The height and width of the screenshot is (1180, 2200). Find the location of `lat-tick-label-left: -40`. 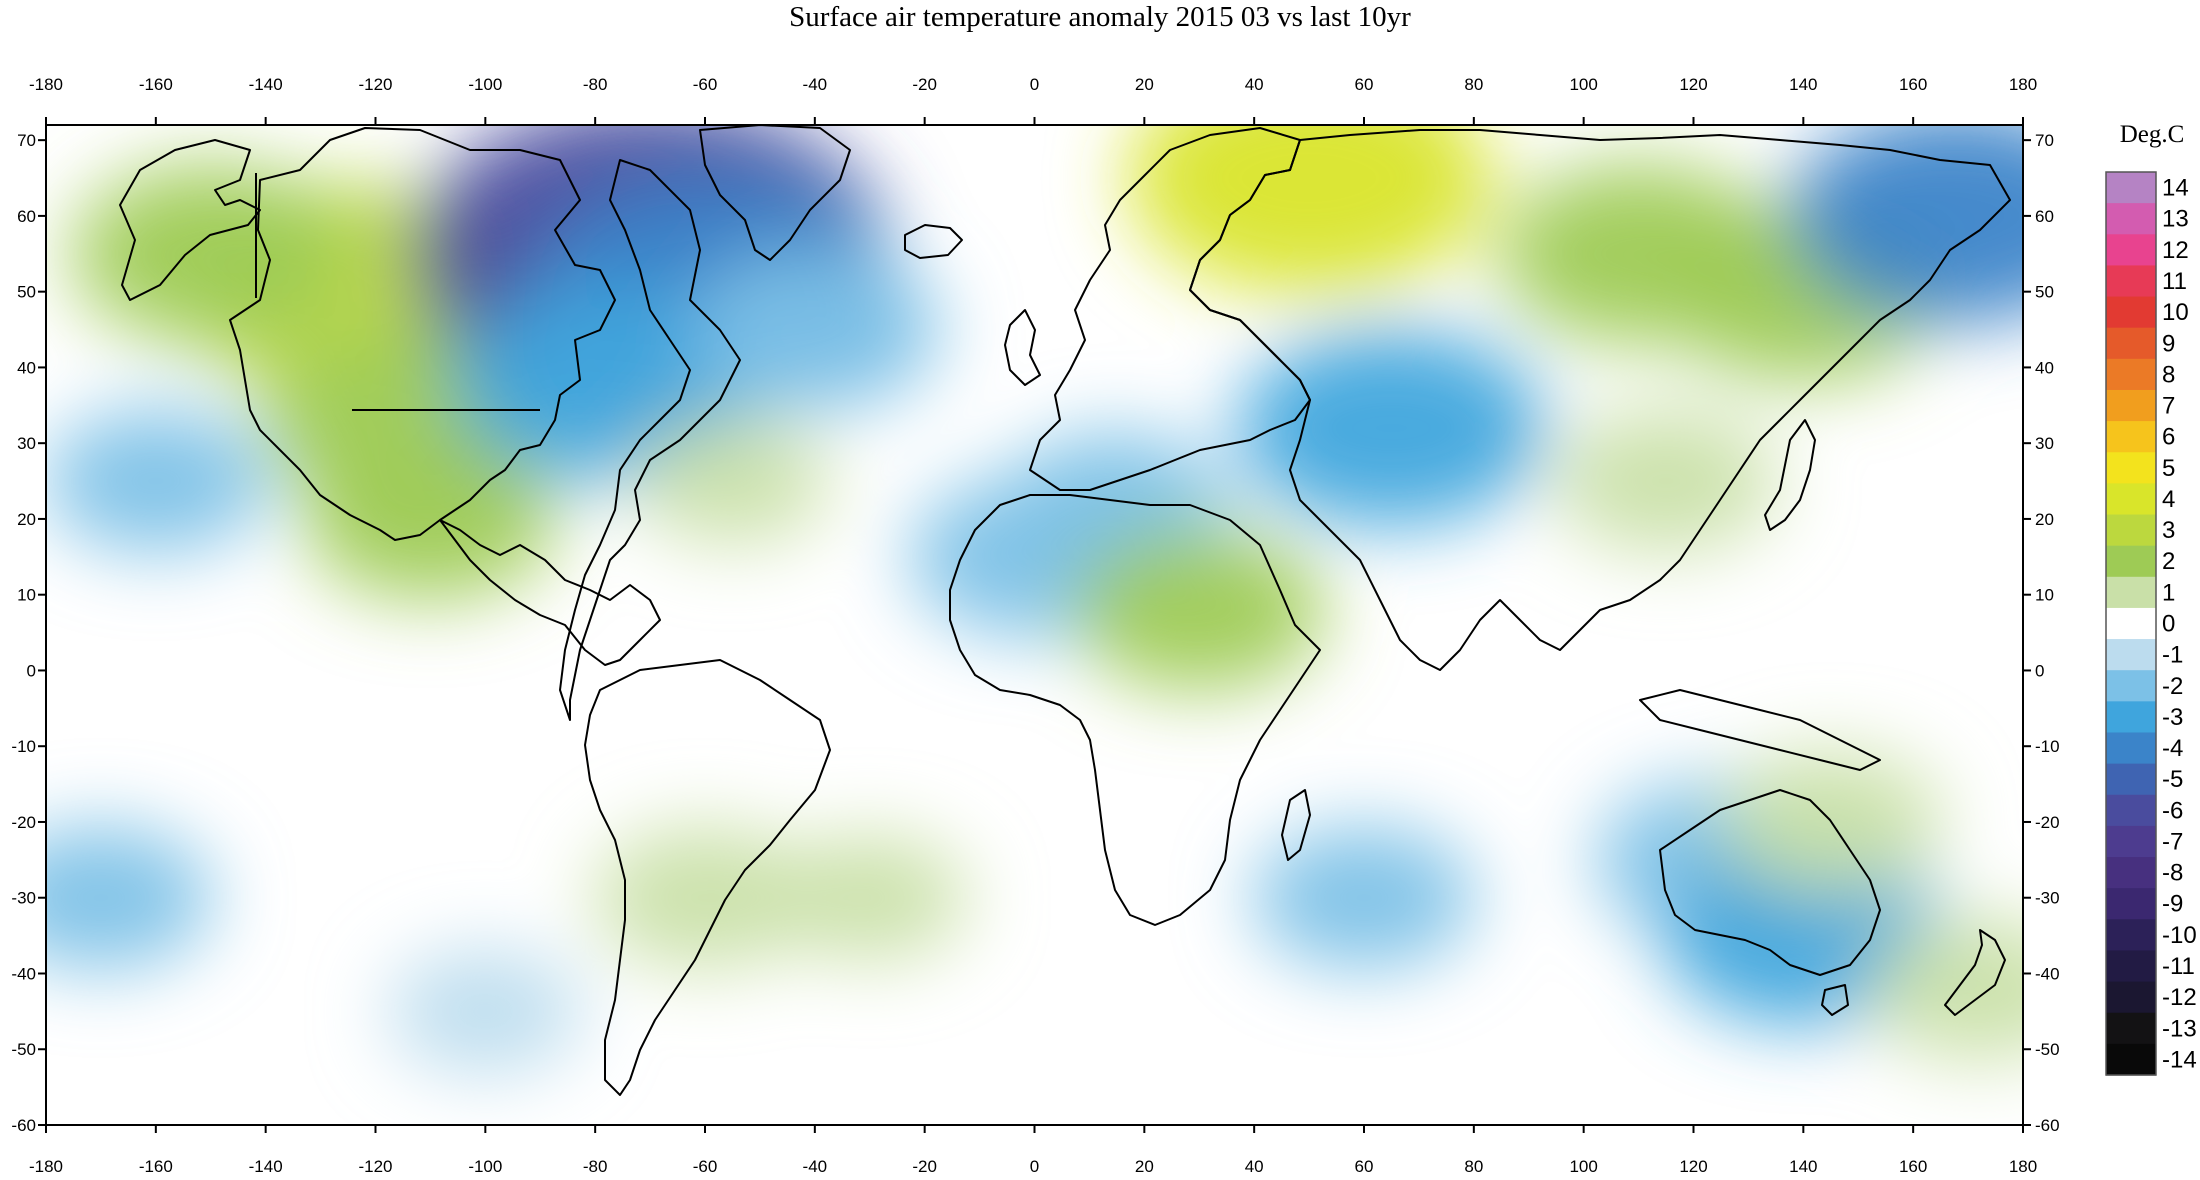

lat-tick-label-left: -40 is located at coordinates (23, 973).